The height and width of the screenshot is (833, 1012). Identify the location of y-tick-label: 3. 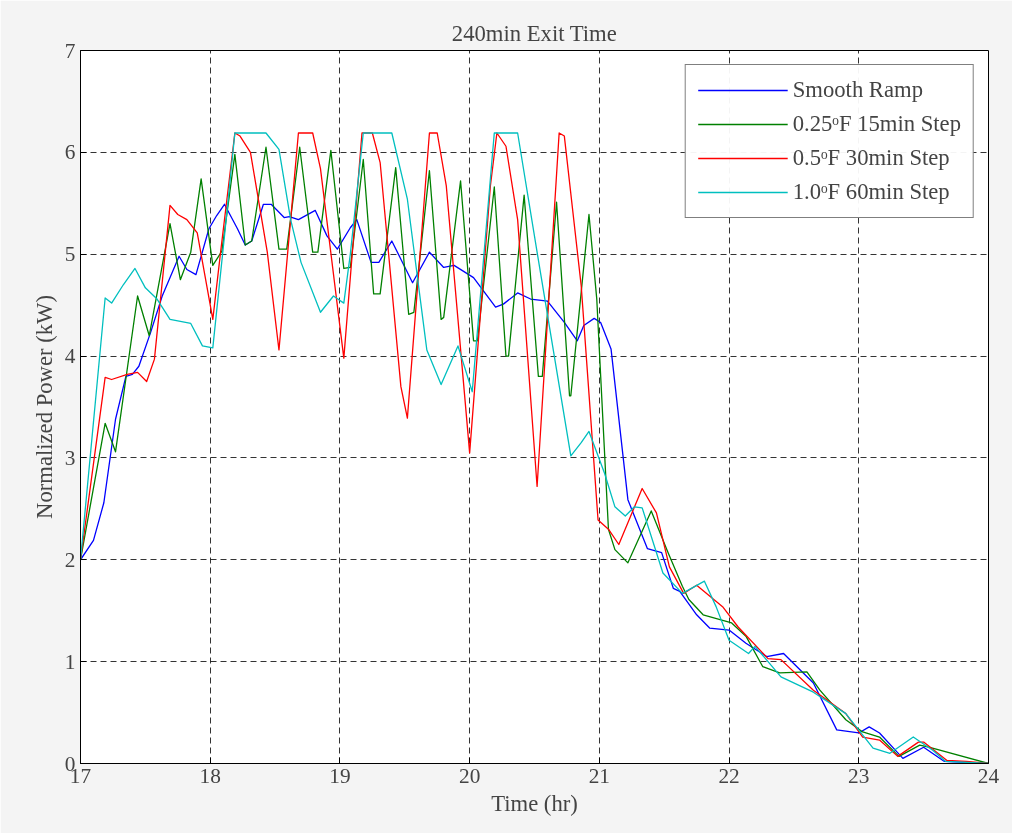
(70, 457).